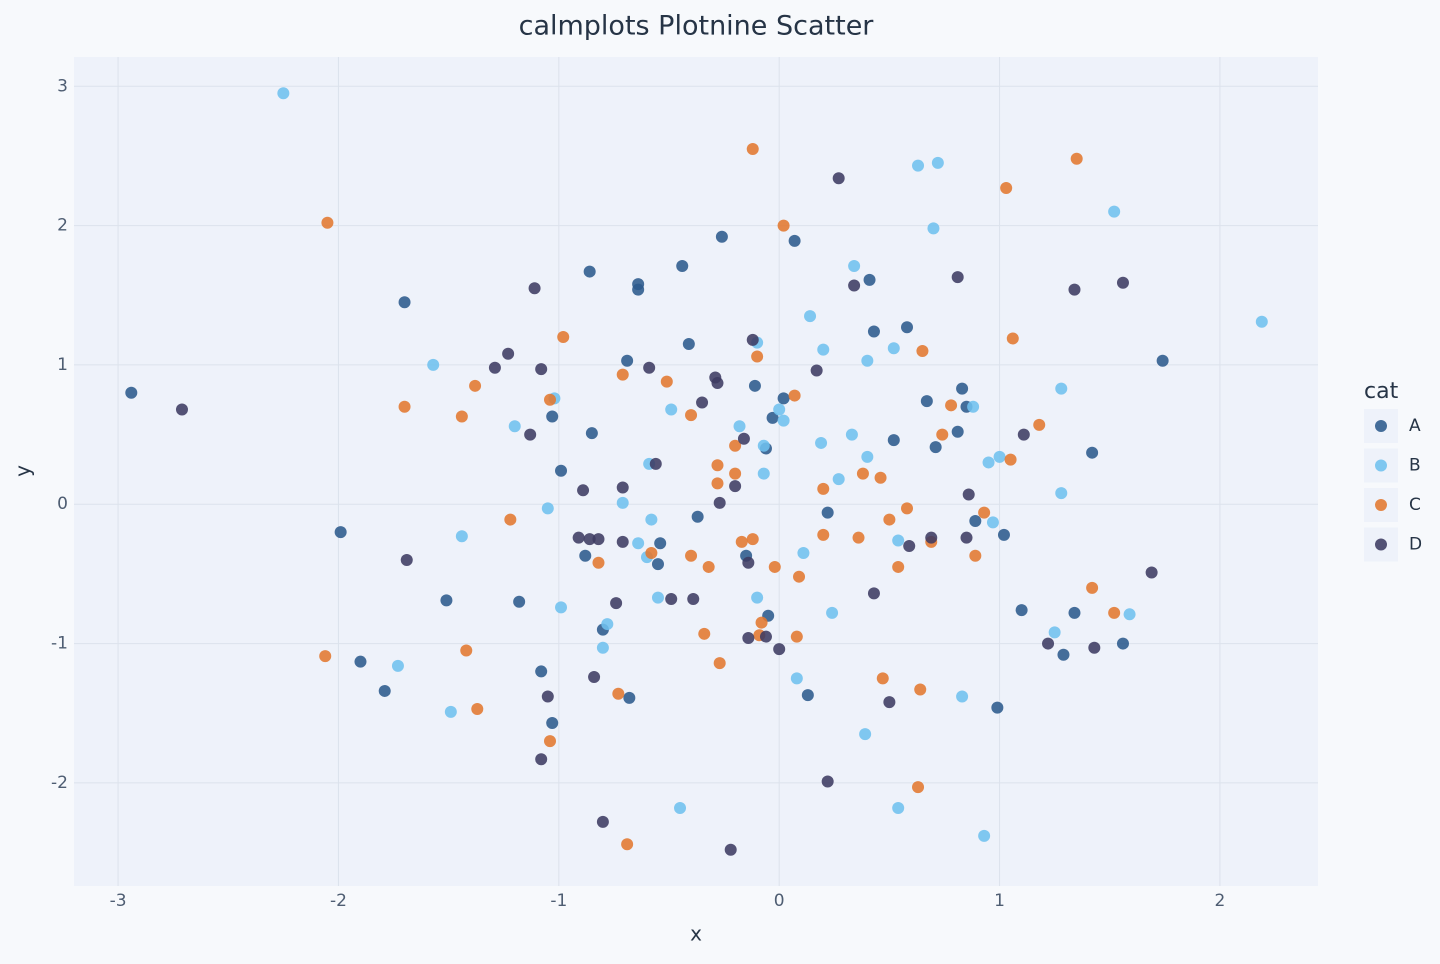  What do you see at coordinates (59, 783) in the screenshot?
I see `y-tick-label: -2` at bounding box center [59, 783].